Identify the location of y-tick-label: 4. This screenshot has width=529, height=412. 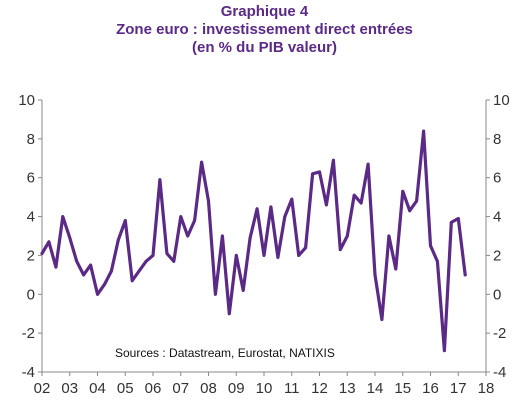
(31, 217).